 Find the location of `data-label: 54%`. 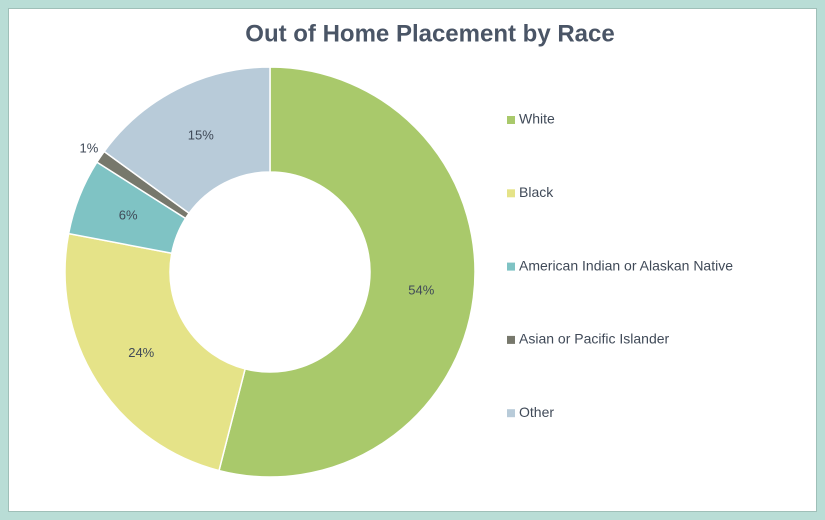

data-label: 54% is located at coordinates (421, 290).